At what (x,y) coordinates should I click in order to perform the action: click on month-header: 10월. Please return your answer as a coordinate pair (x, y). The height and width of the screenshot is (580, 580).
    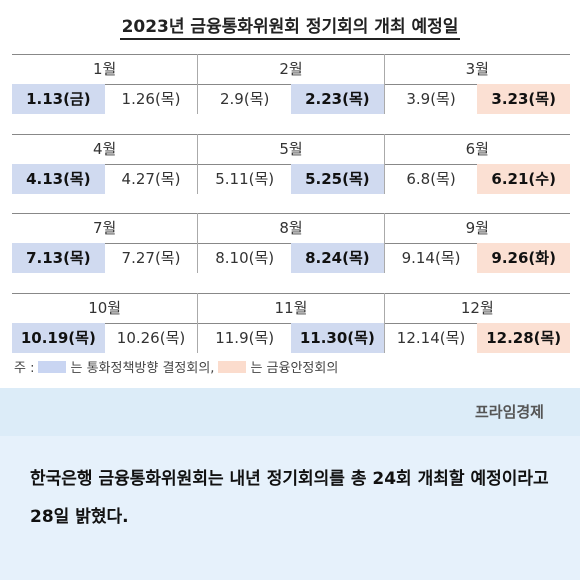
    Looking at the image, I should click on (105, 308).